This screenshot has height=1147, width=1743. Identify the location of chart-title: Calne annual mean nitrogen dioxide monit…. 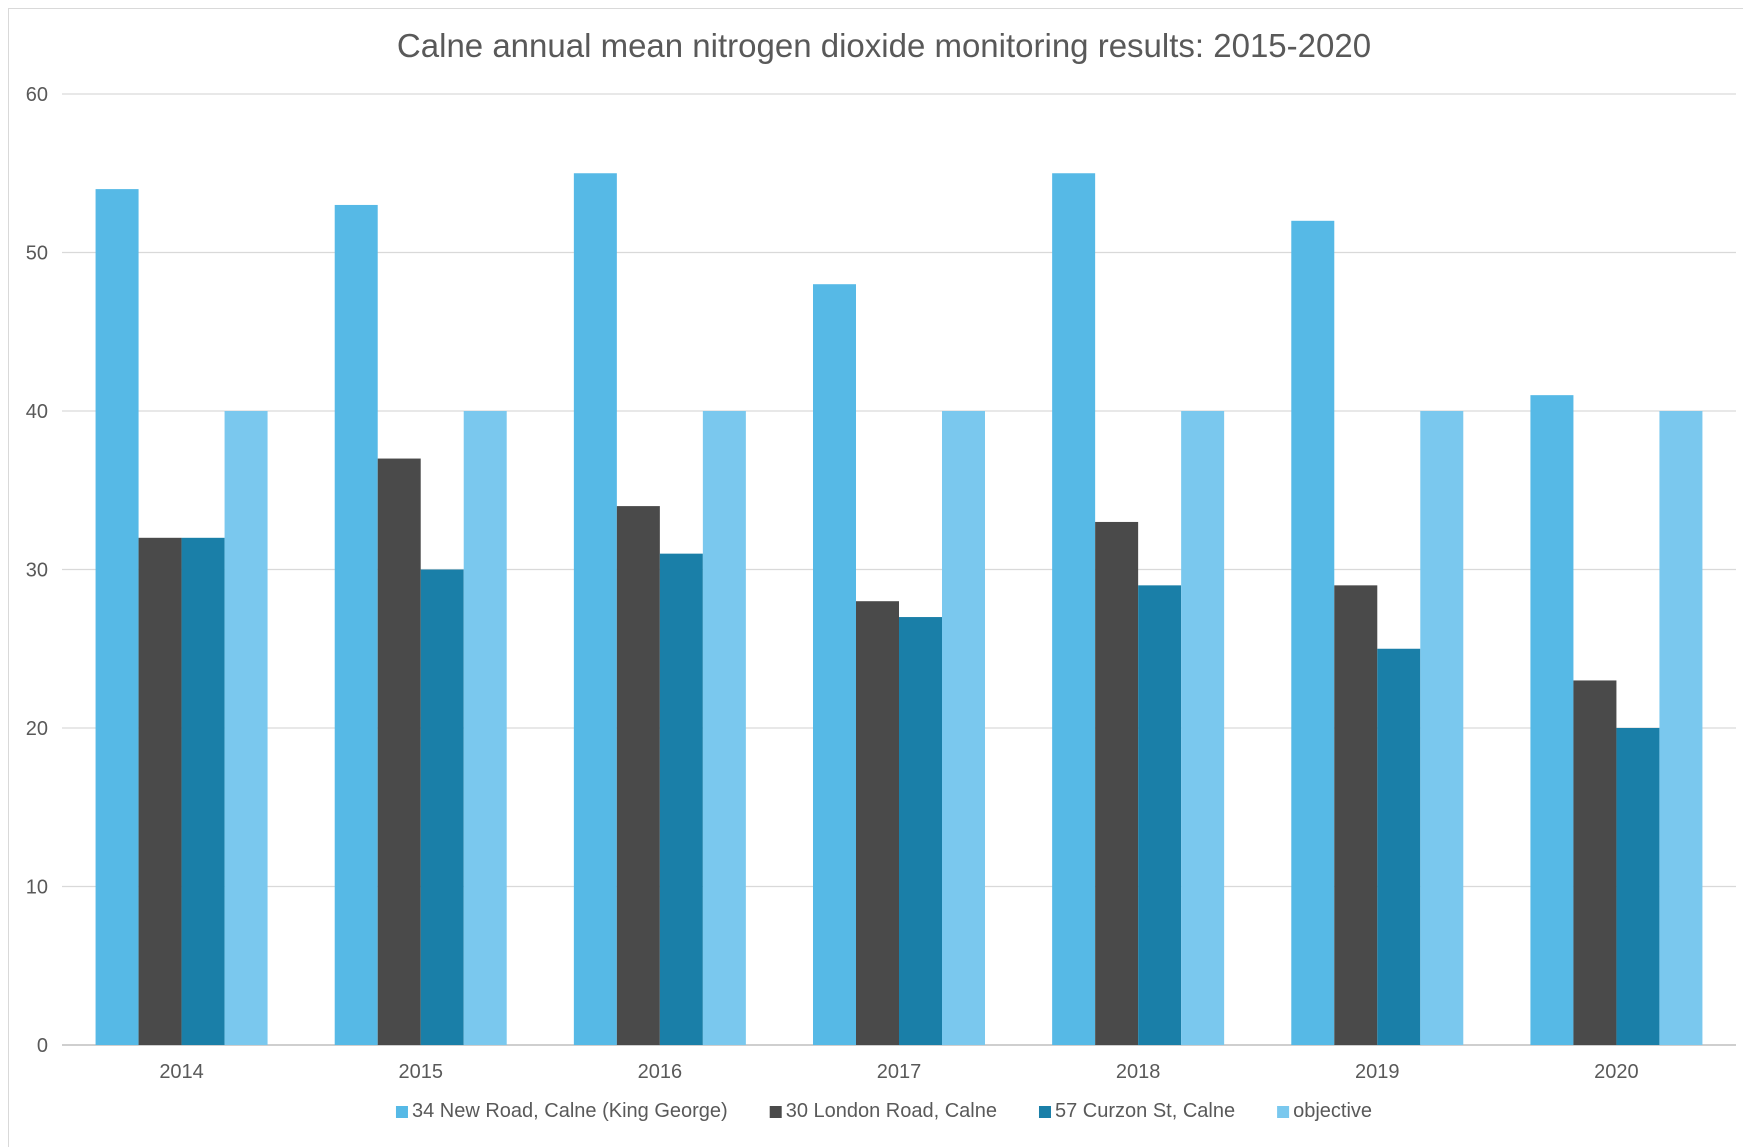
(884, 45).